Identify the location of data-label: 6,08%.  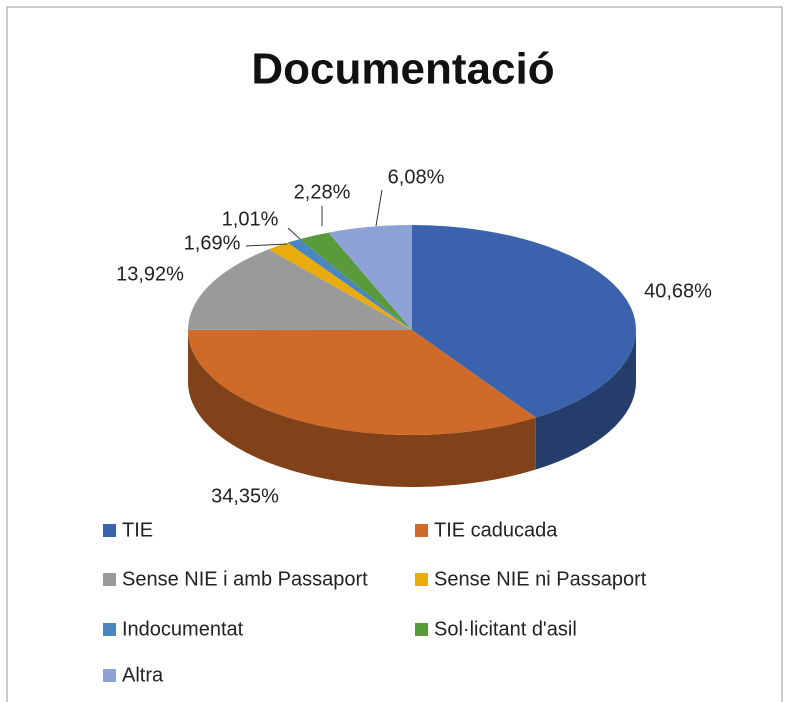
(416, 177).